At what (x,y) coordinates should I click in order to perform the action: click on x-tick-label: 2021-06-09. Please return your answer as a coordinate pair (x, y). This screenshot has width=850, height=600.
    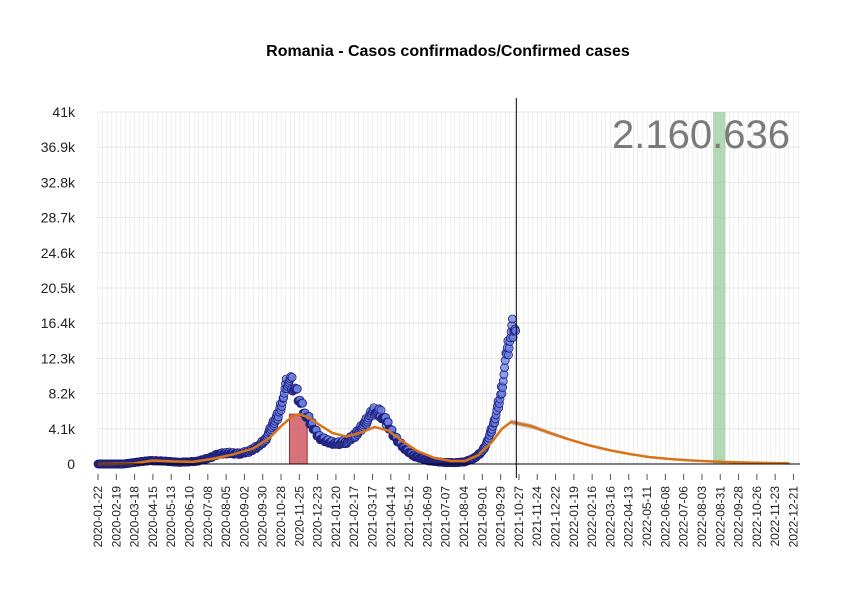
    Looking at the image, I should click on (427, 517).